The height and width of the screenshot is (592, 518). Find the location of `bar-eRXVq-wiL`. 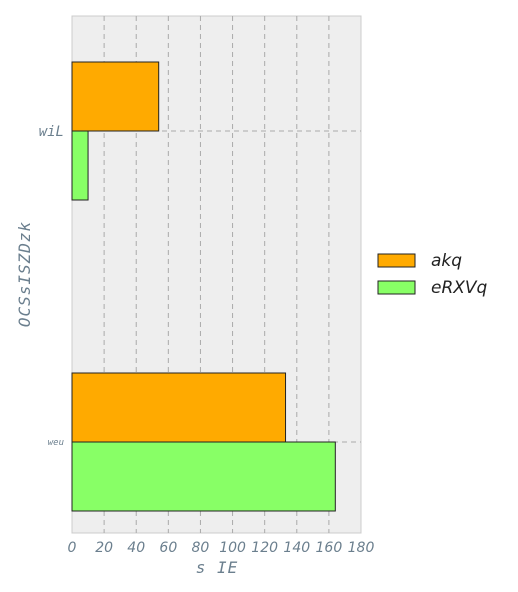

bar-eRXVq-wiL is located at coordinates (80, 165).